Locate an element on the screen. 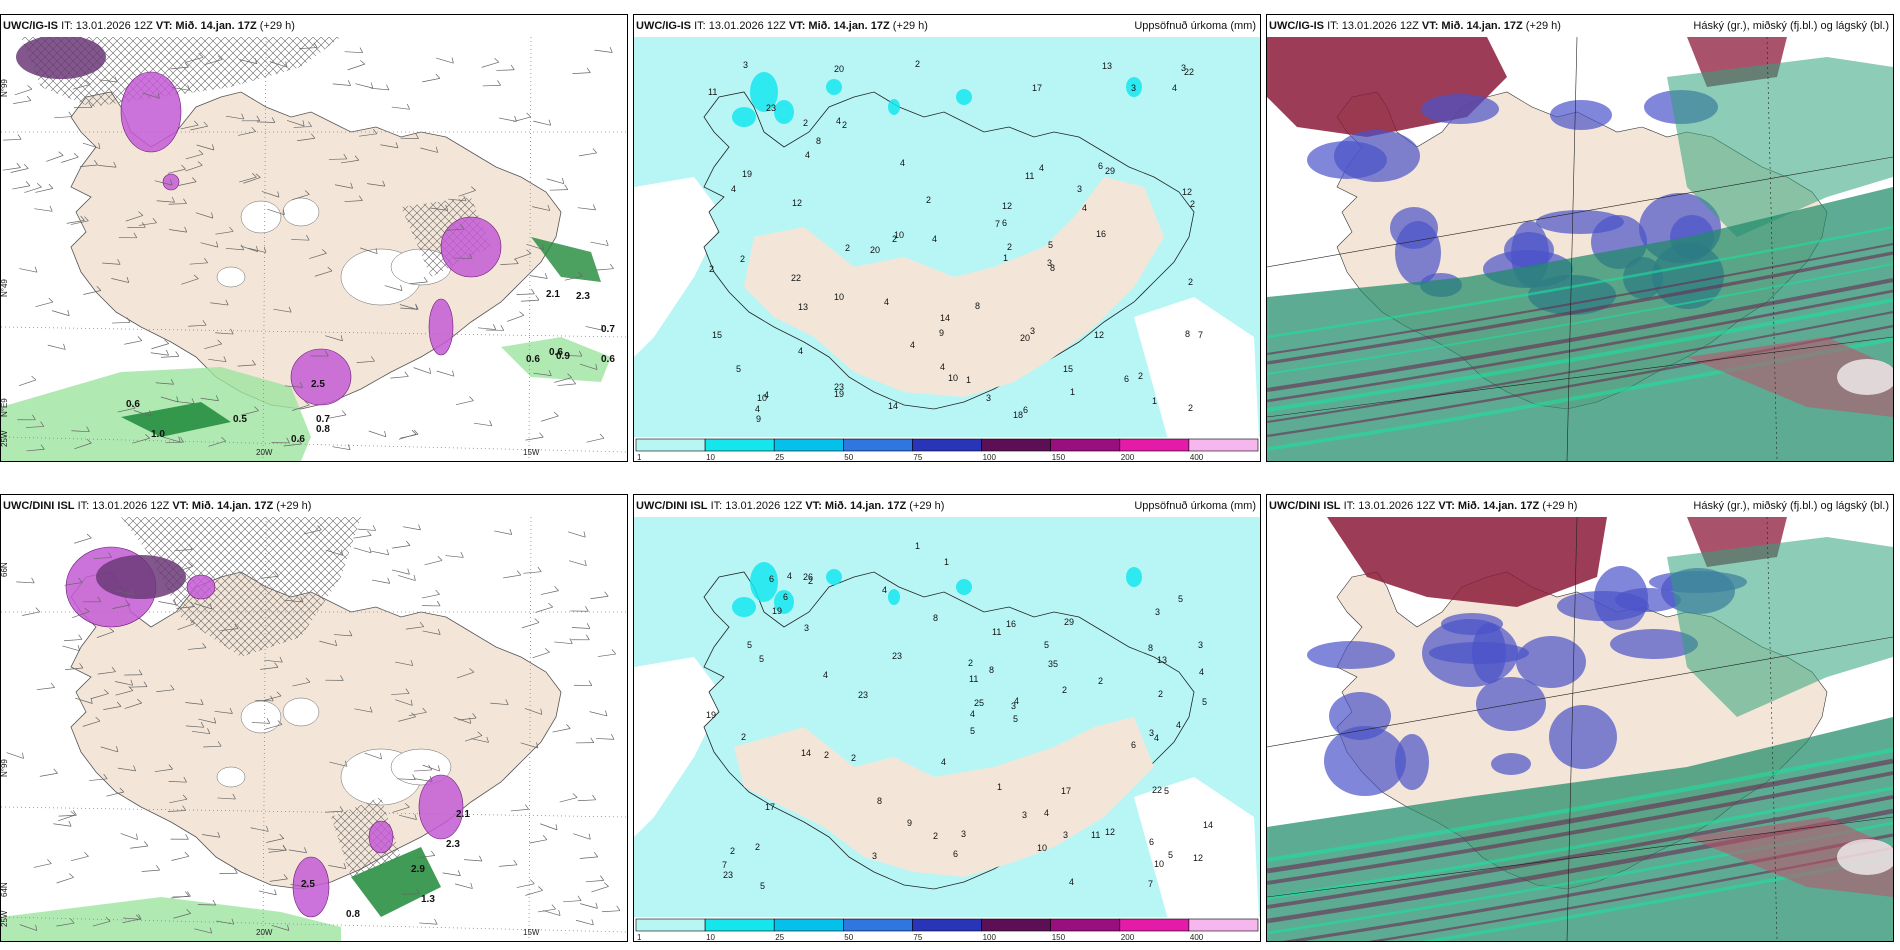  colorbar-label: 10 is located at coordinates (710, 457).